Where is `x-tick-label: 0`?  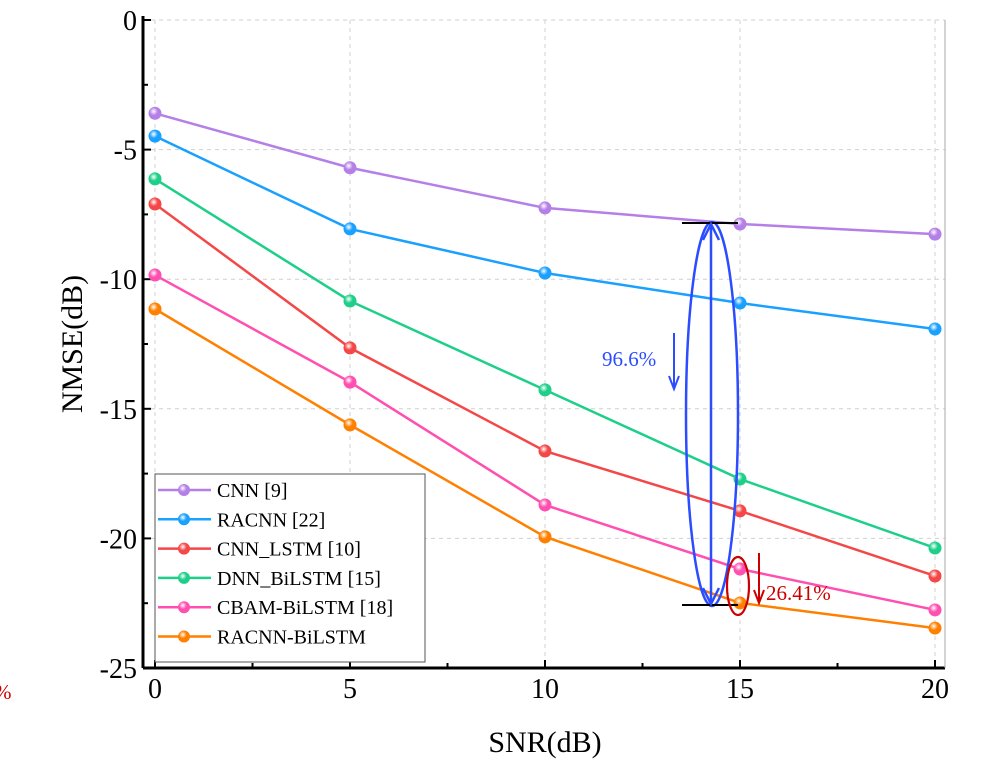
x-tick-label: 0 is located at coordinates (155, 689).